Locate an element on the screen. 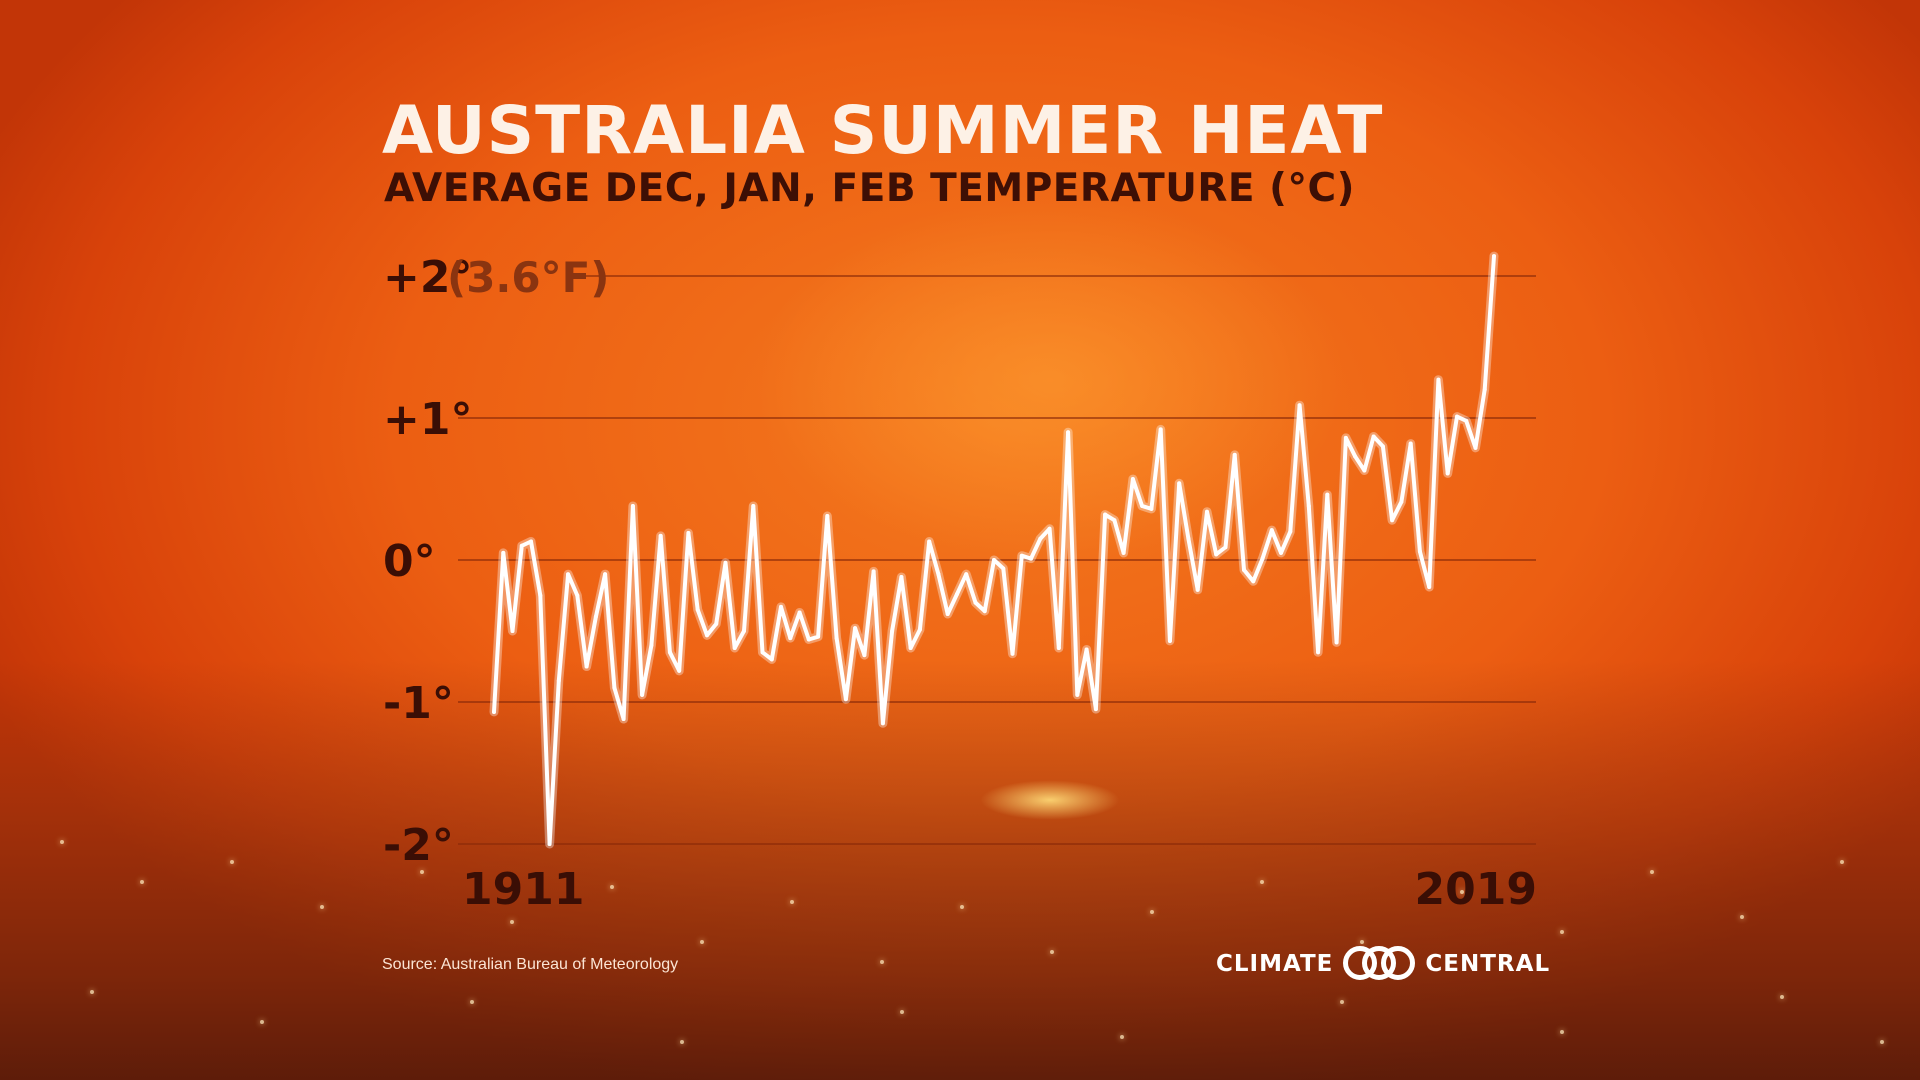 The width and height of the screenshot is (1920, 1080). logo-right-word: CENTRAL is located at coordinates (1488, 964).